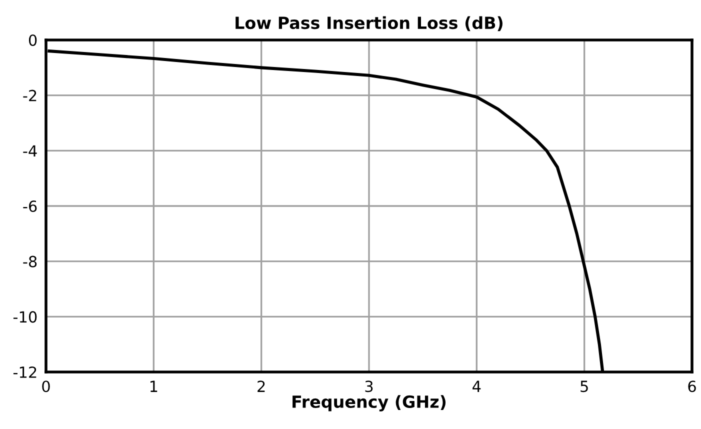  Describe the element at coordinates (30, 206) in the screenshot. I see `y-tick-label: -6` at that location.